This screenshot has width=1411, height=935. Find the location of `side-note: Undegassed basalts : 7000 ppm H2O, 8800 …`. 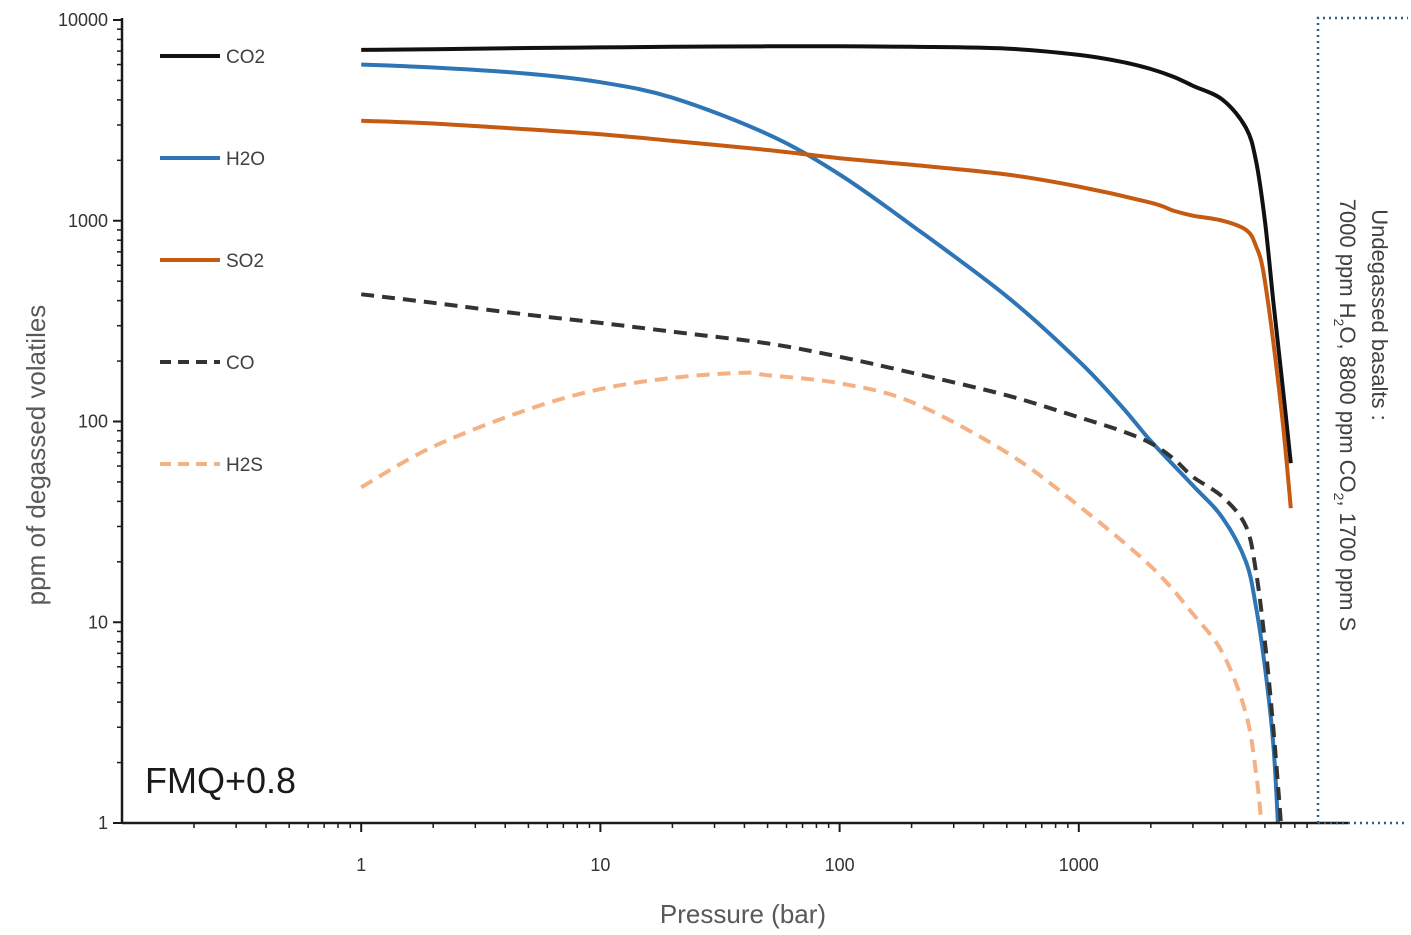

side-note: Undegassed basalts : 7000 ppm H2O, 8800 … is located at coordinates (1361, 415).